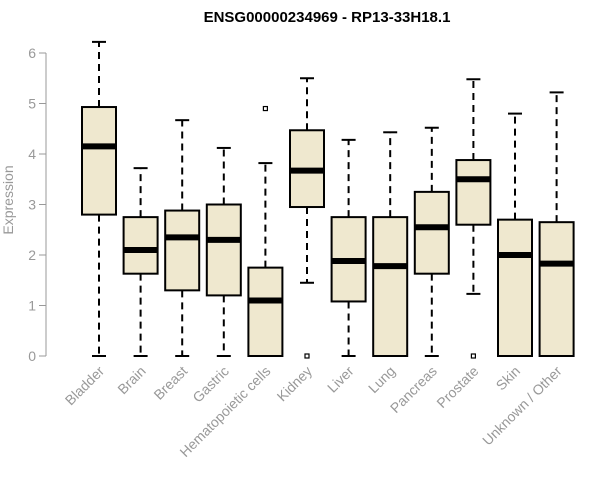  What do you see at coordinates (32, 53) in the screenshot?
I see `y-tick-label: 6` at bounding box center [32, 53].